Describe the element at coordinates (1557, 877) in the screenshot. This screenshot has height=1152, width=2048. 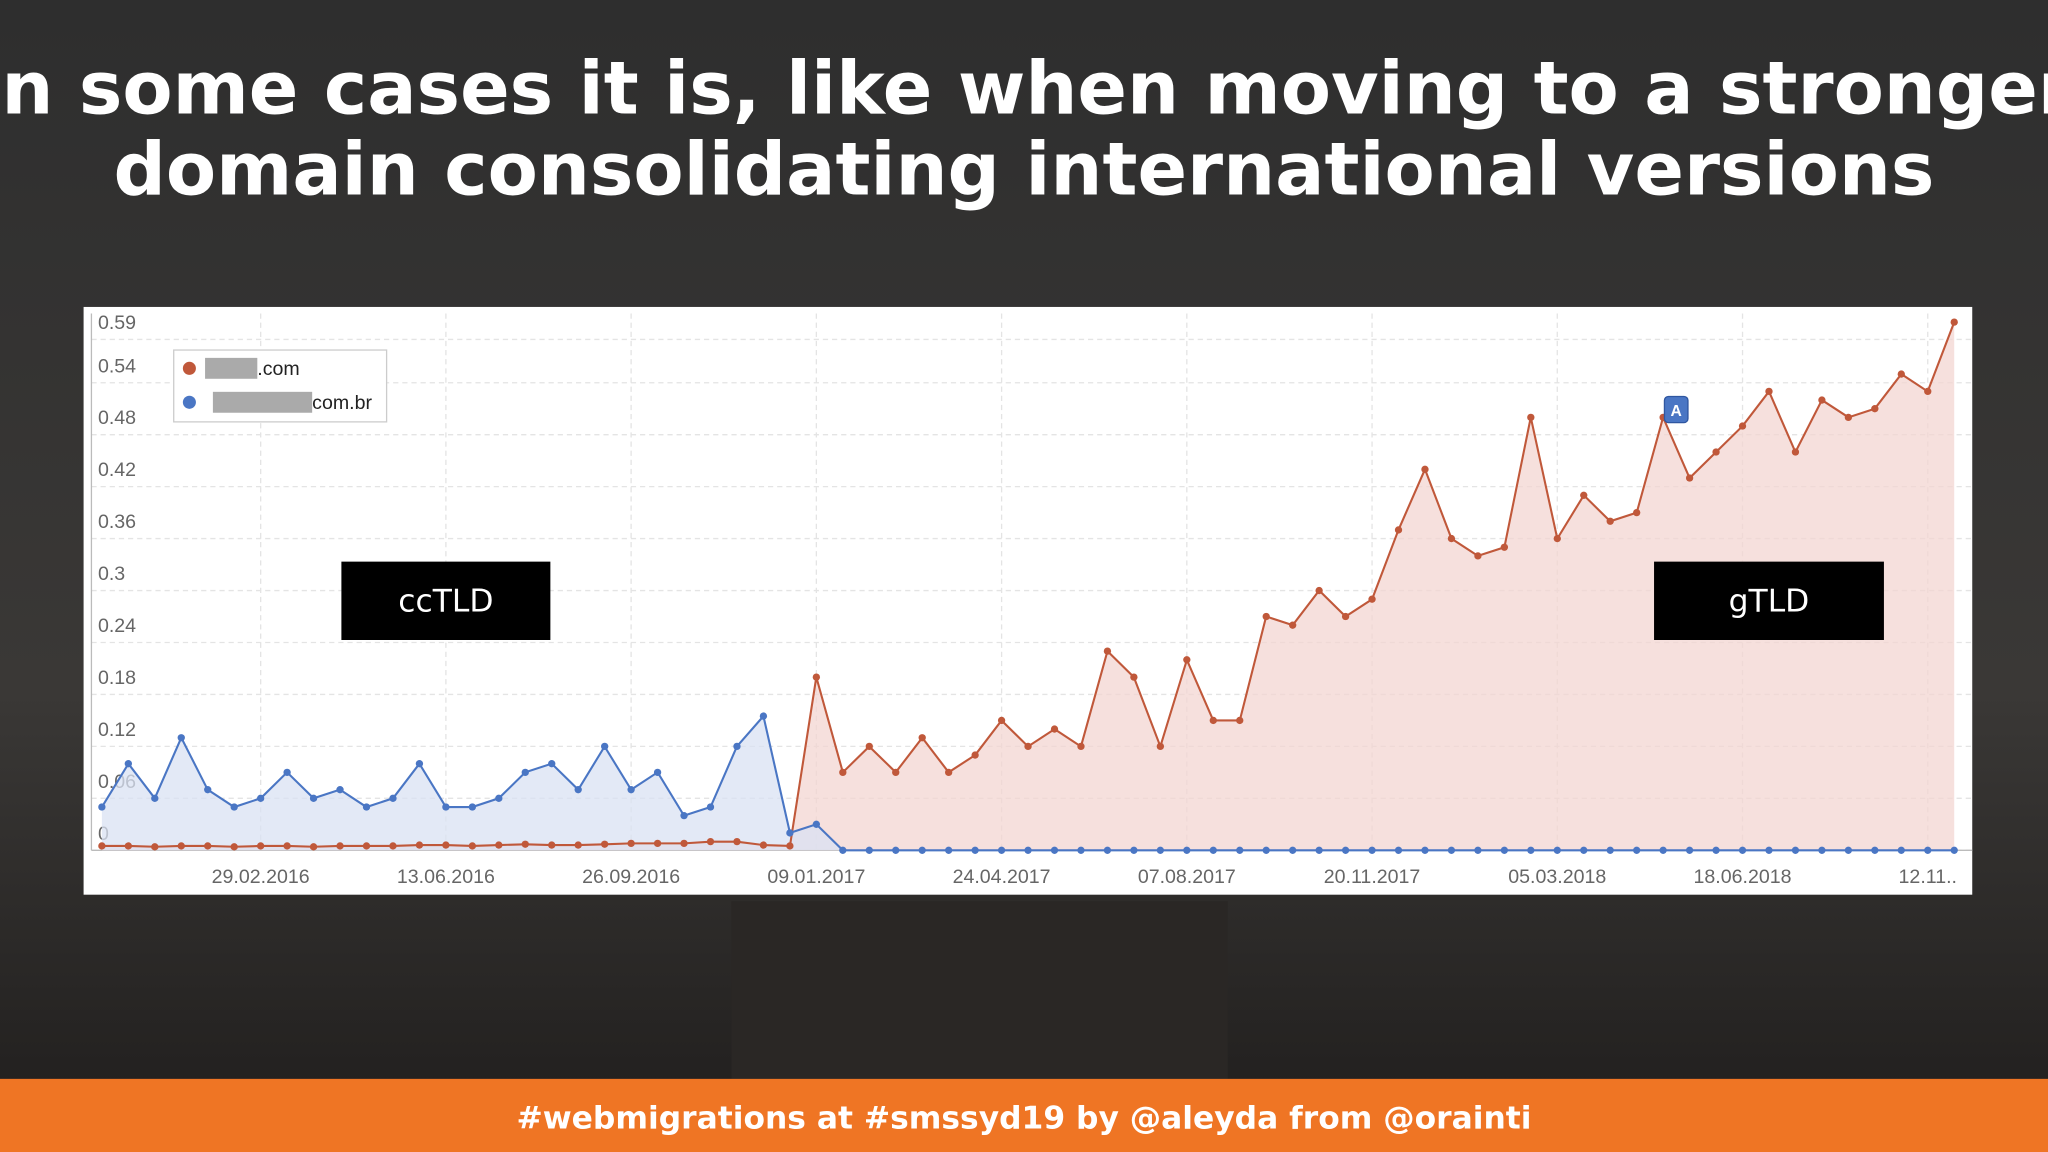
I see `x-tick-label: 05.03.2018` at that location.